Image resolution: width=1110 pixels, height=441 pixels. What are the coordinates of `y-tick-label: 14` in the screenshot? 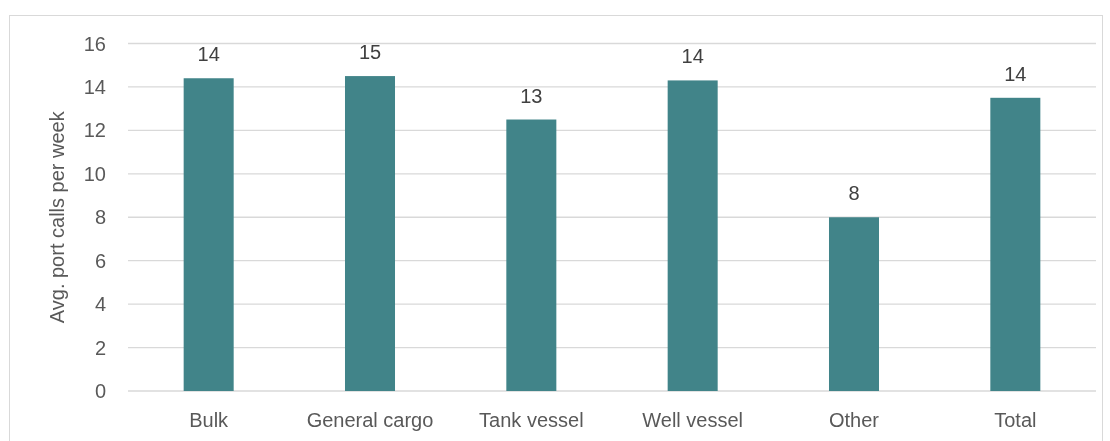 It's located at (94, 86).